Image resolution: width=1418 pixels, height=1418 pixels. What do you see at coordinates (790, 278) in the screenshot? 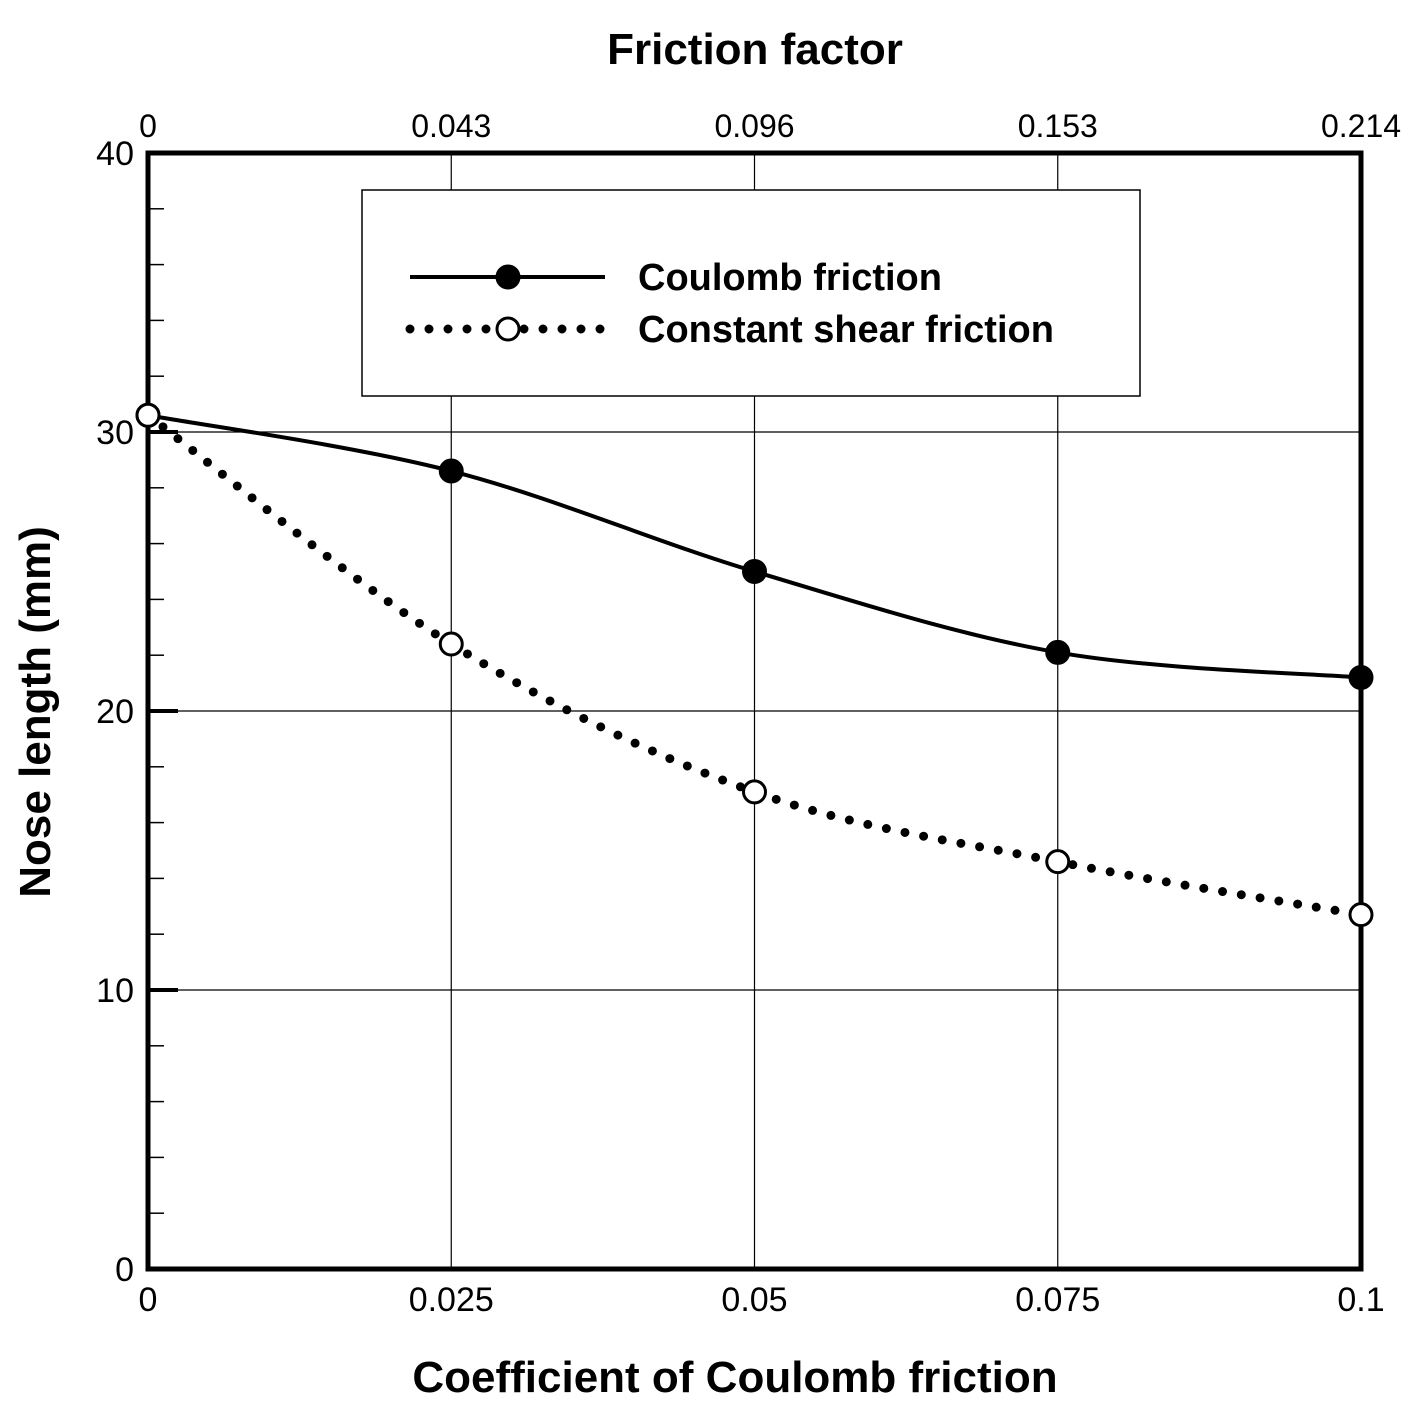
I see `legend-label-0: Coulomb friction` at bounding box center [790, 278].